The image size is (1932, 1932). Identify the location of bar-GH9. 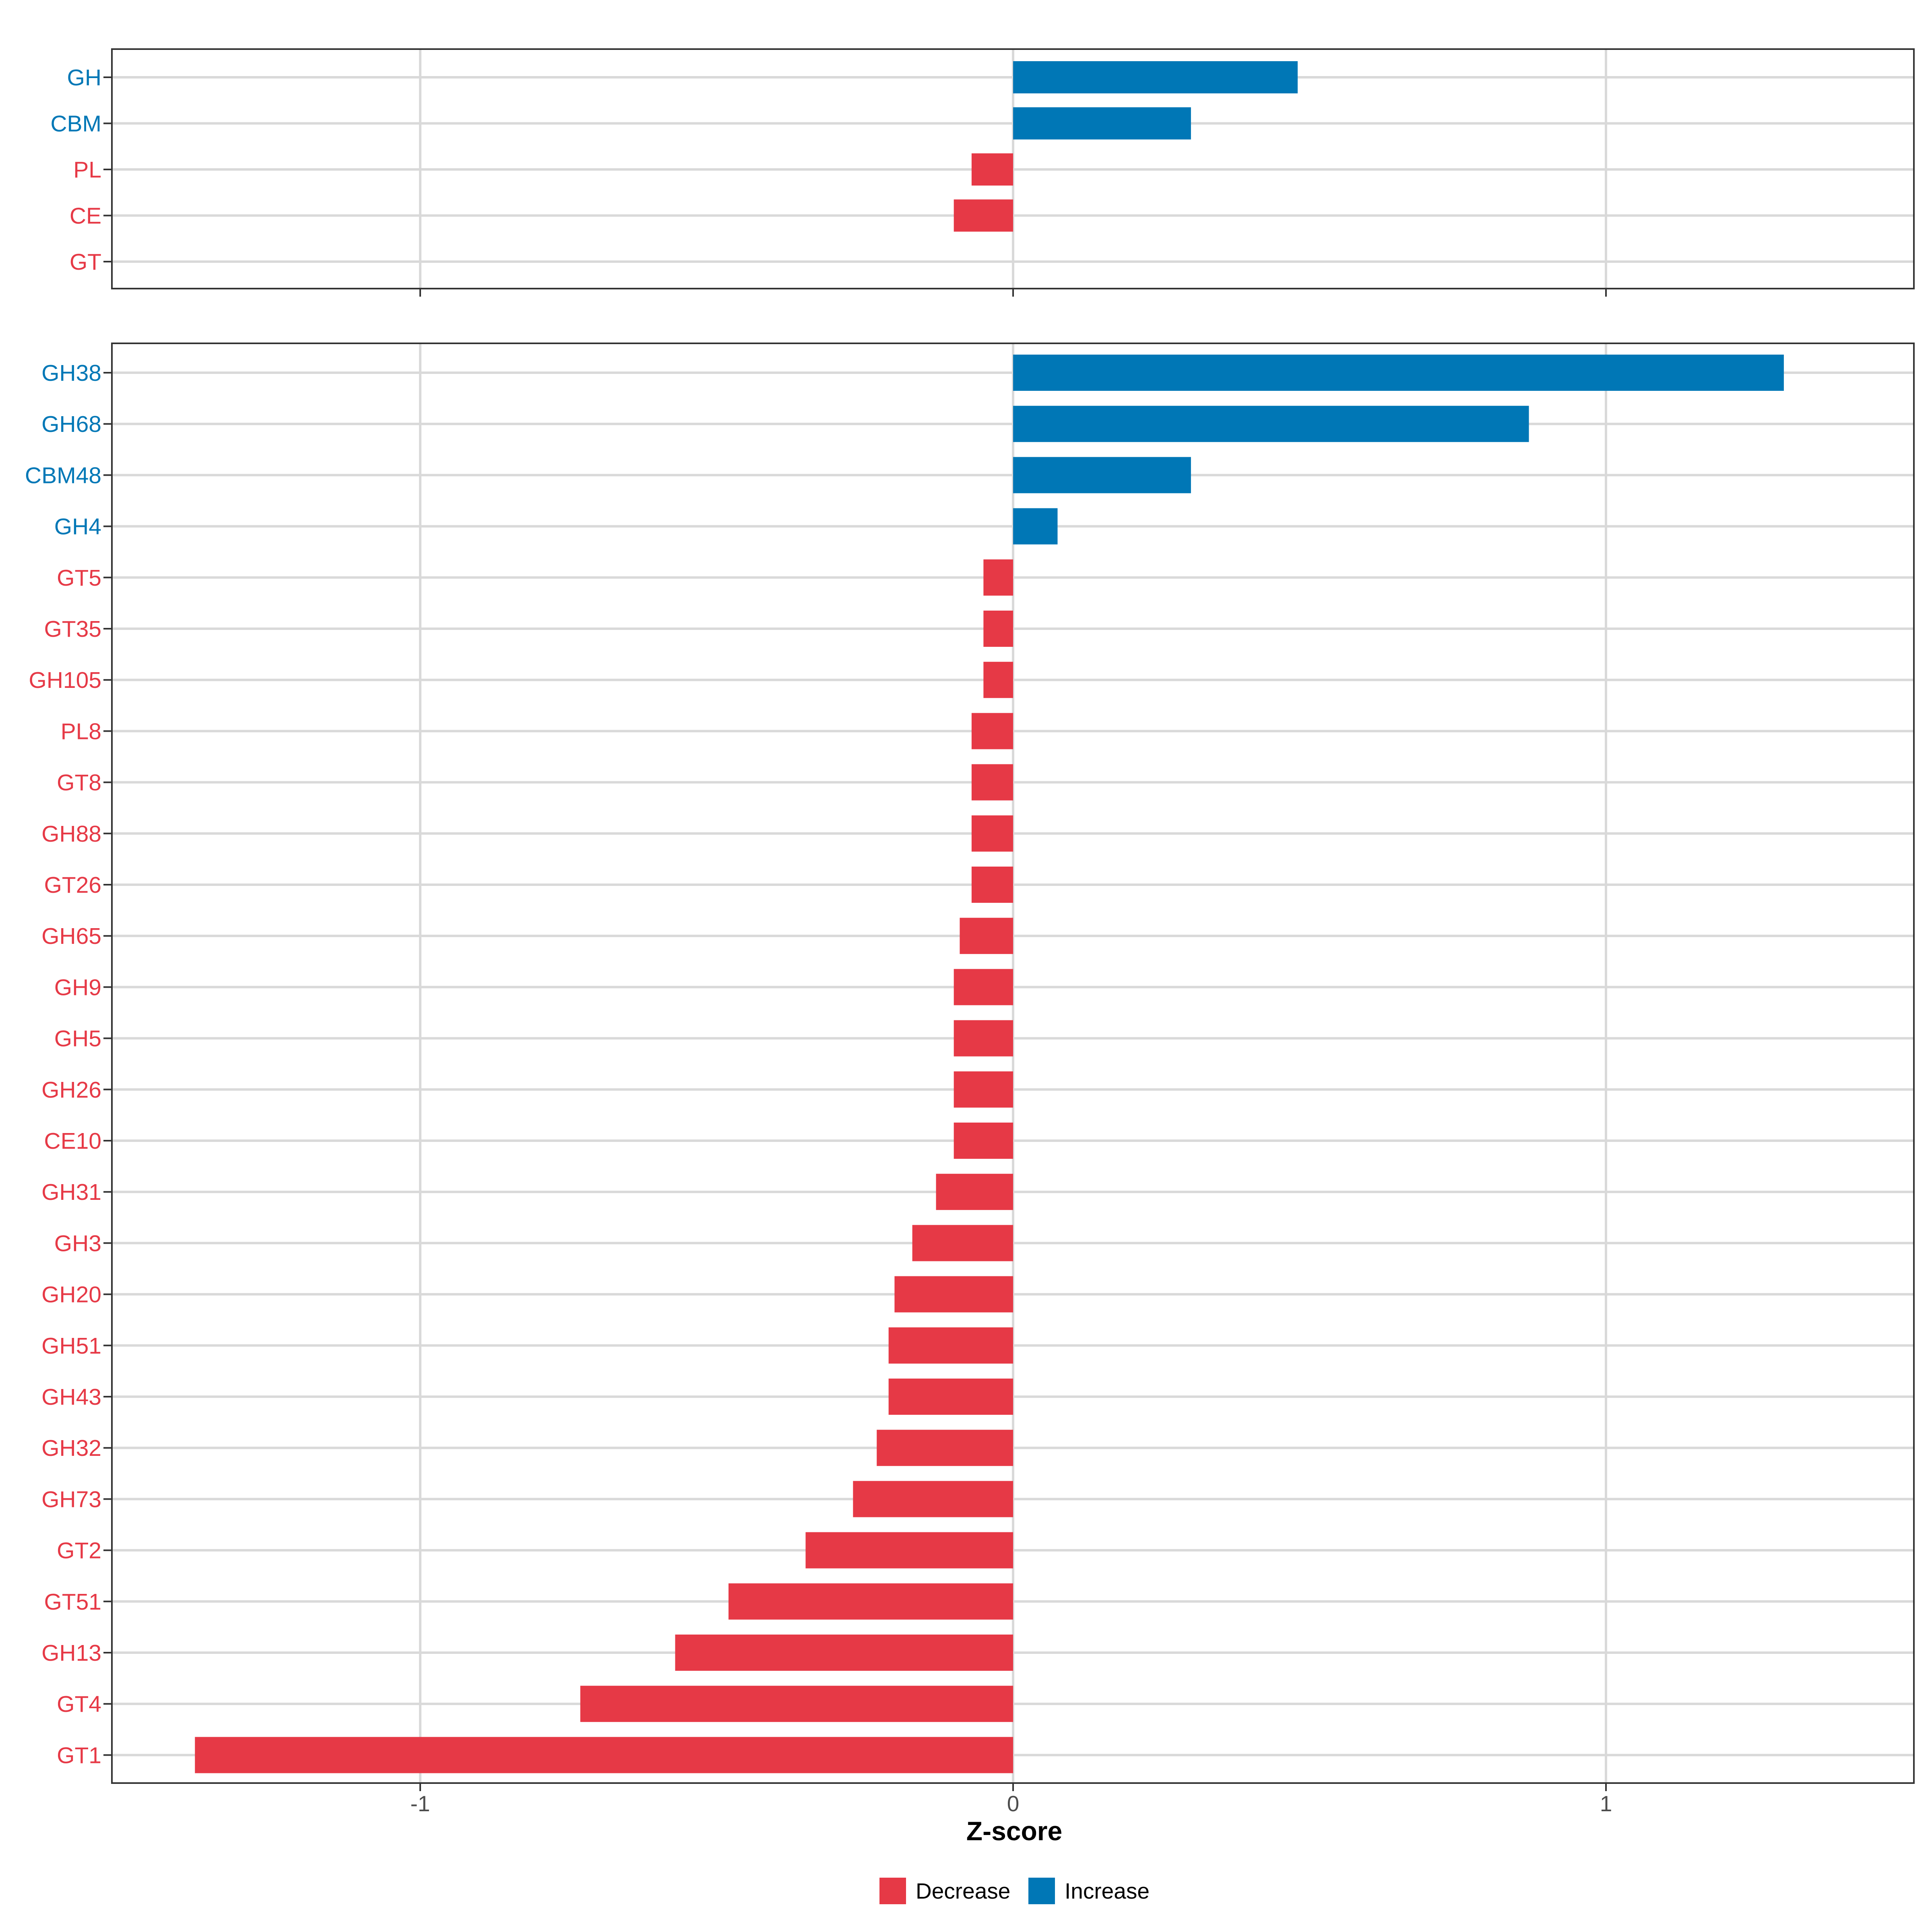
(983, 987).